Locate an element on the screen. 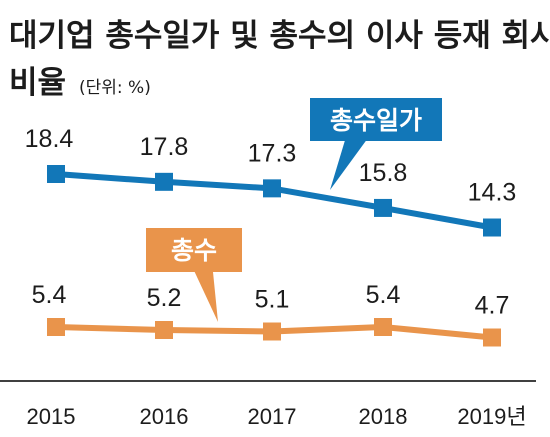  x-tick-label: 2015 is located at coordinates (51, 416).